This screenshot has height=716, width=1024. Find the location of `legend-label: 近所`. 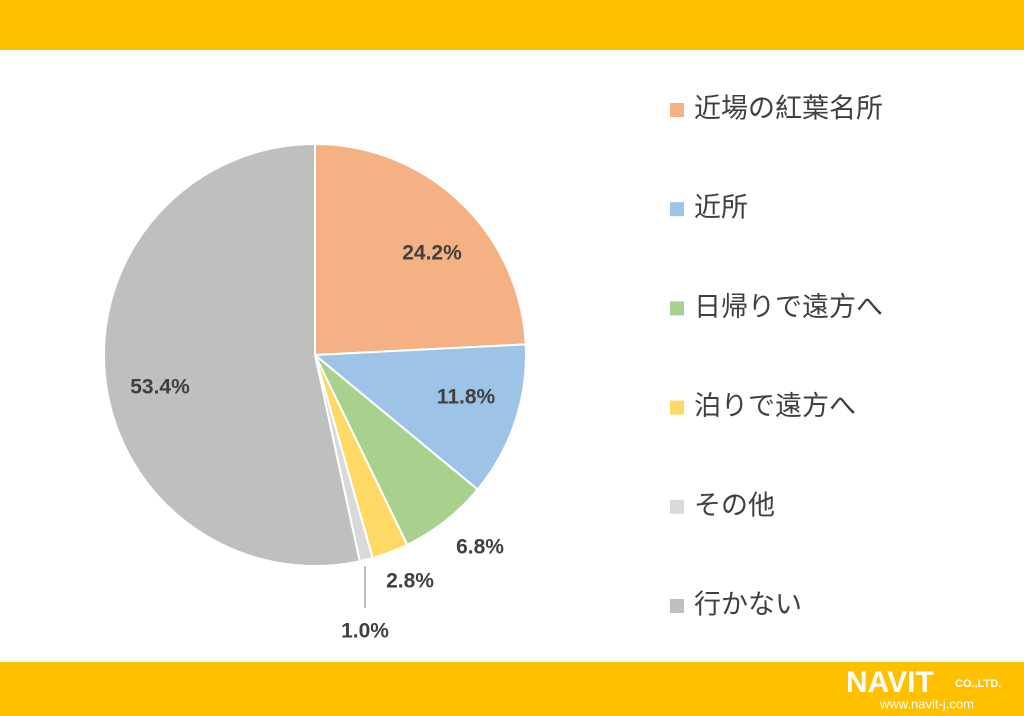

legend-label: 近所 is located at coordinates (721, 208).